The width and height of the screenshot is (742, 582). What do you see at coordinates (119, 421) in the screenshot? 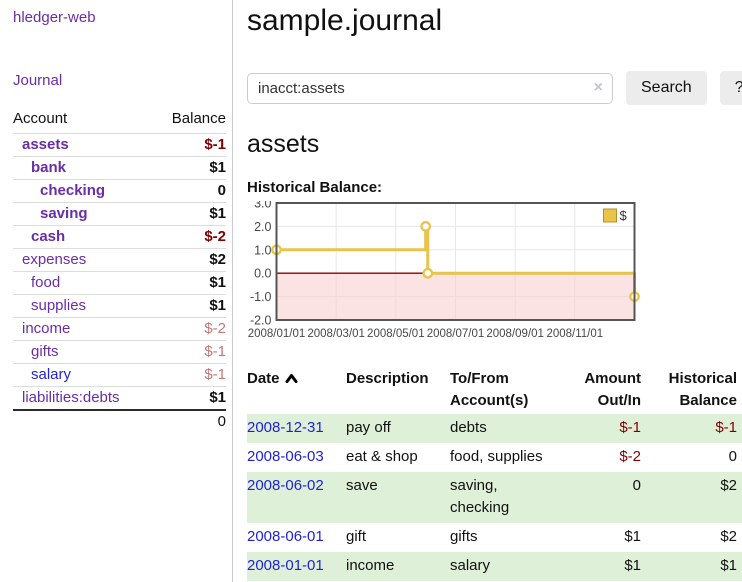
I see `account-total-row: 0` at bounding box center [119, 421].